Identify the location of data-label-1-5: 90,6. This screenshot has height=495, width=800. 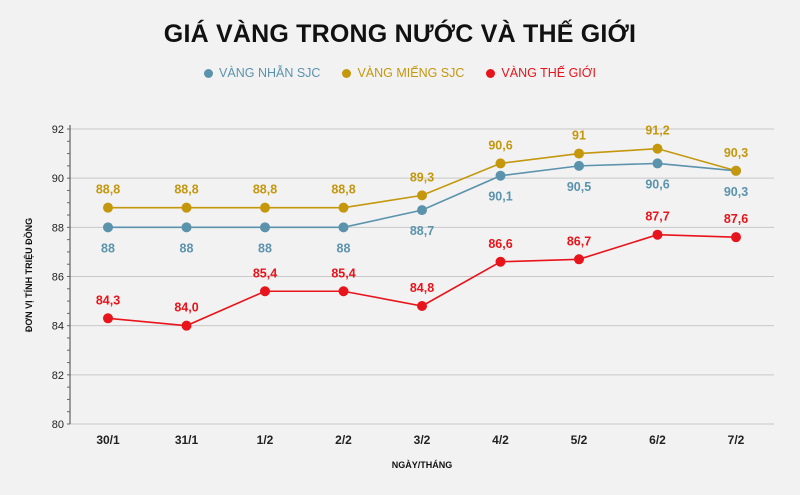
(500, 145).